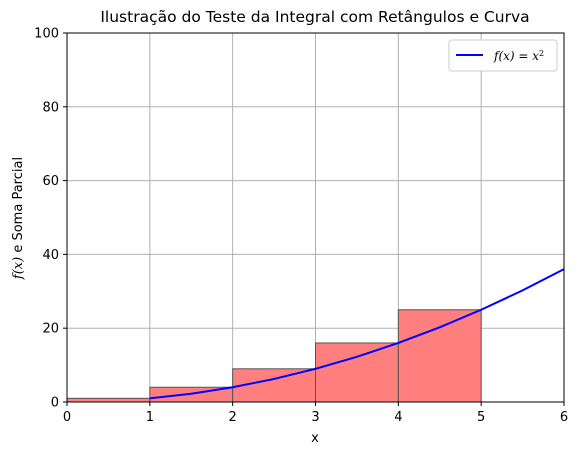  Describe the element at coordinates (50, 107) in the screenshot. I see `y-tick-label-4: 80` at that location.